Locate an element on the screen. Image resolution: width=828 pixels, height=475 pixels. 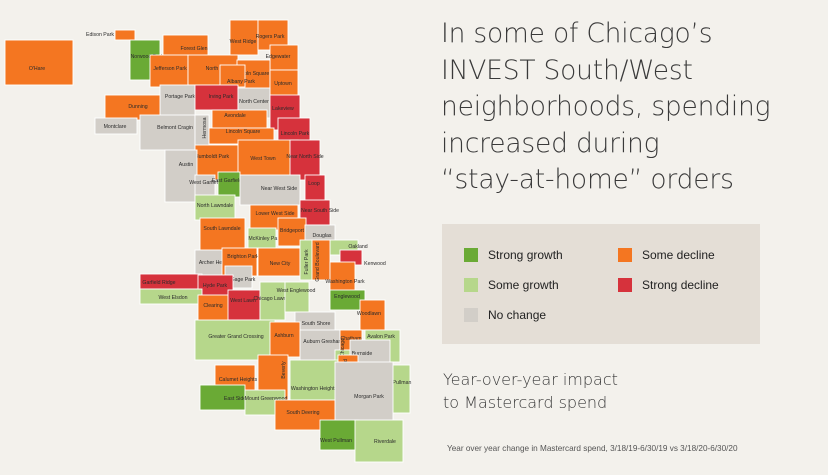
neighborhood-label: Humboldt Park is located at coordinates (212, 157).